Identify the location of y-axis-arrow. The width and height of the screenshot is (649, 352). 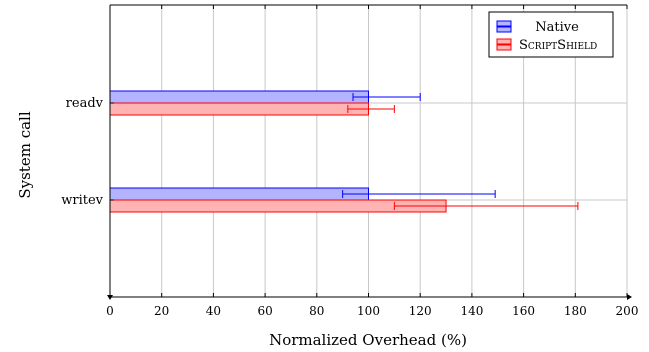
(110, 297).